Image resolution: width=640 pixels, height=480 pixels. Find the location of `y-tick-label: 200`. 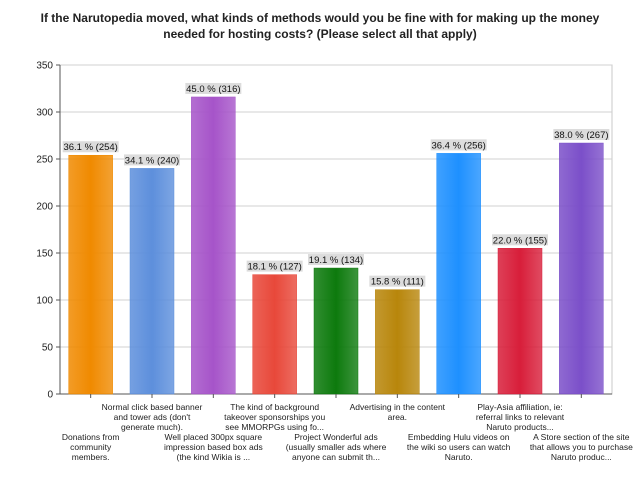

y-tick-label: 200 is located at coordinates (44, 207).